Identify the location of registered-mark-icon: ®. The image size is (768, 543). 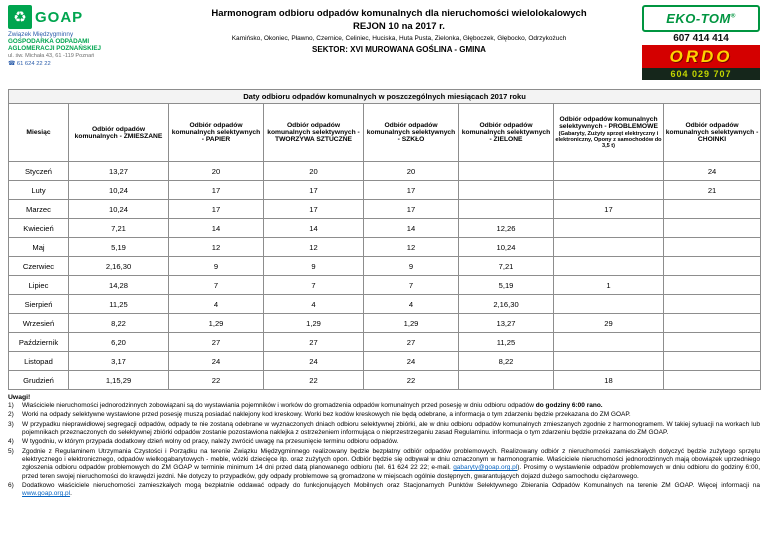
(733, 16).